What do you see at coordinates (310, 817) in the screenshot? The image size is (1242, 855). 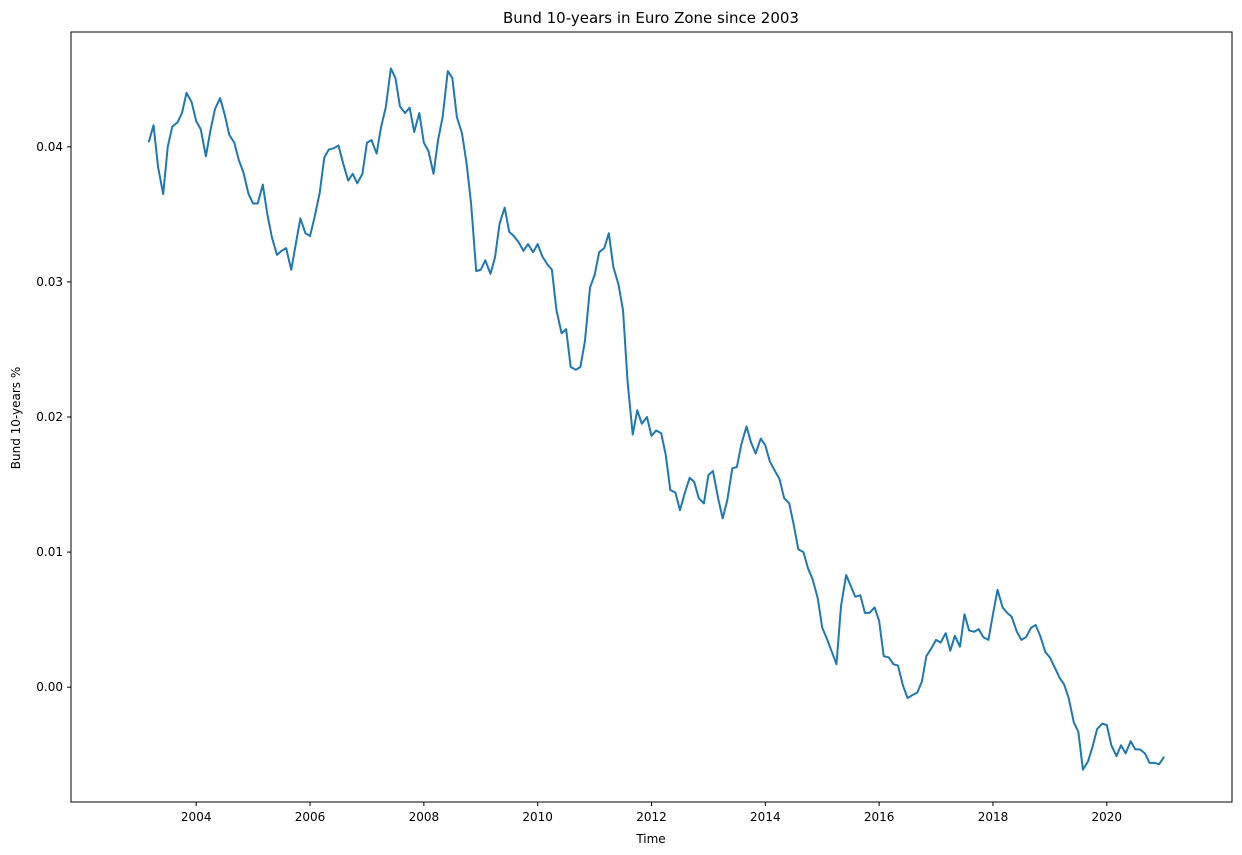 I see `x-tick-label: 2006` at bounding box center [310, 817].